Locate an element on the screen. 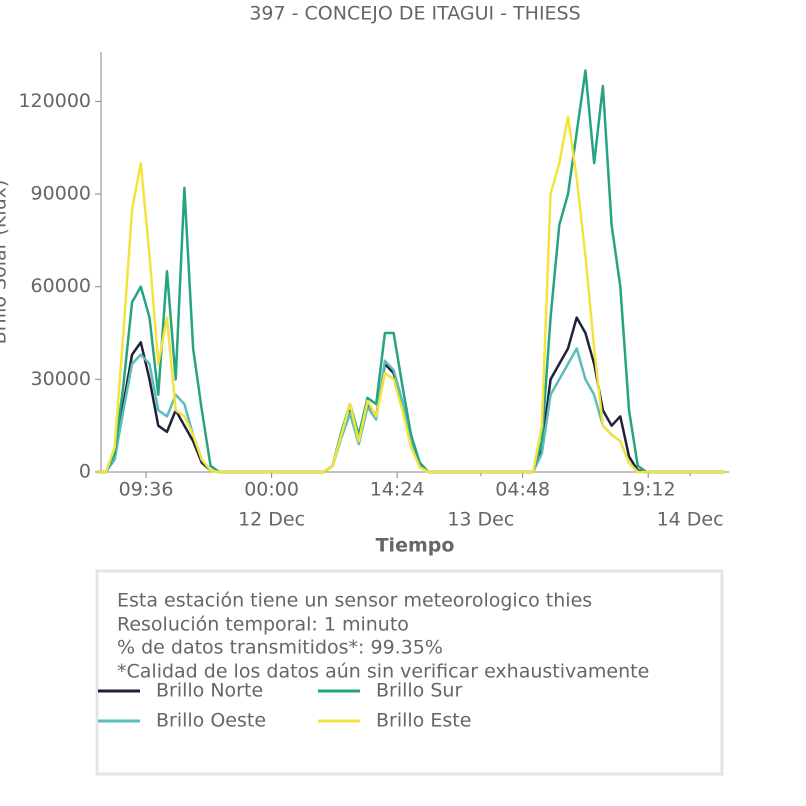 This screenshot has height=806, width=806. x-tick-label: 04:48 is located at coordinates (522, 490).